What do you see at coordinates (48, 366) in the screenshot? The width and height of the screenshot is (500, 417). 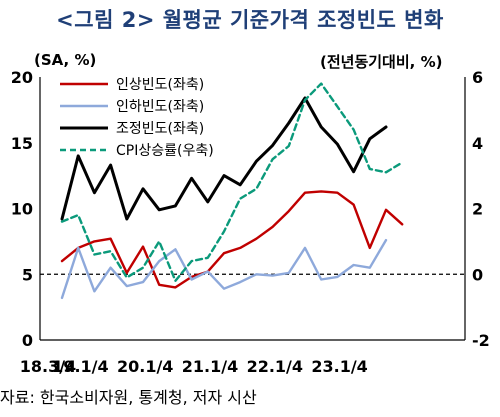 I see `x-tick-label: 18.3/4` at bounding box center [48, 366].